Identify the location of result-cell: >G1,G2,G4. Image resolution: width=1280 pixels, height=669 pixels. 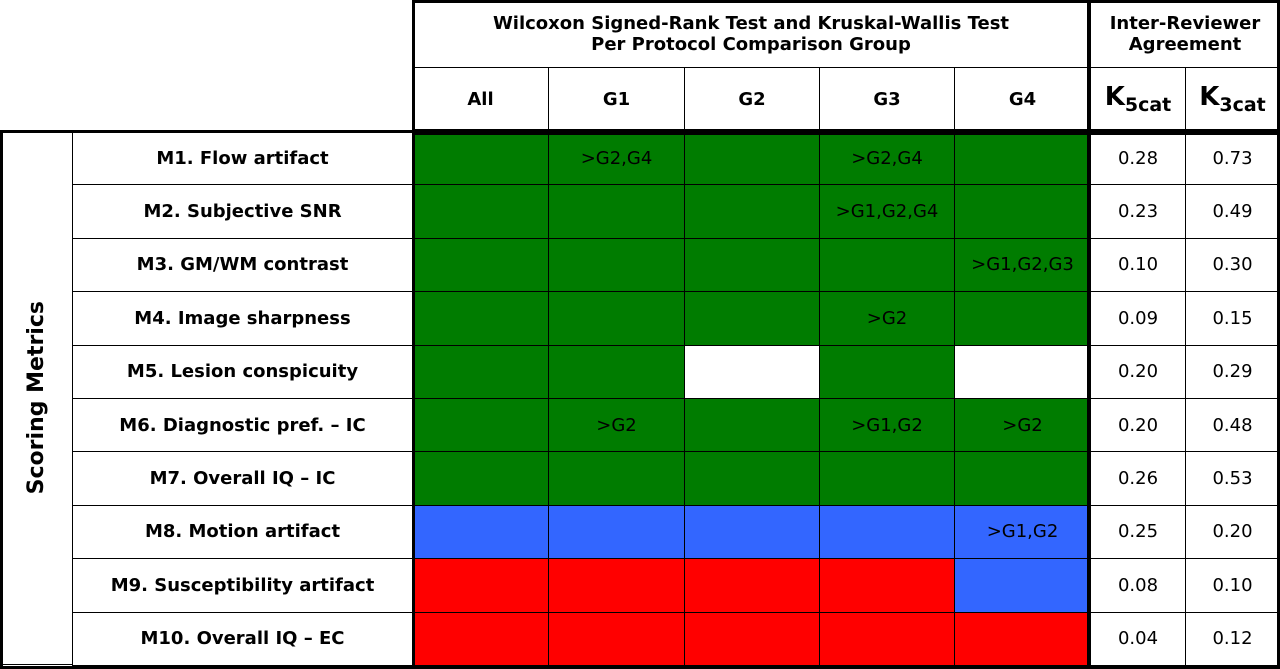
(887, 211).